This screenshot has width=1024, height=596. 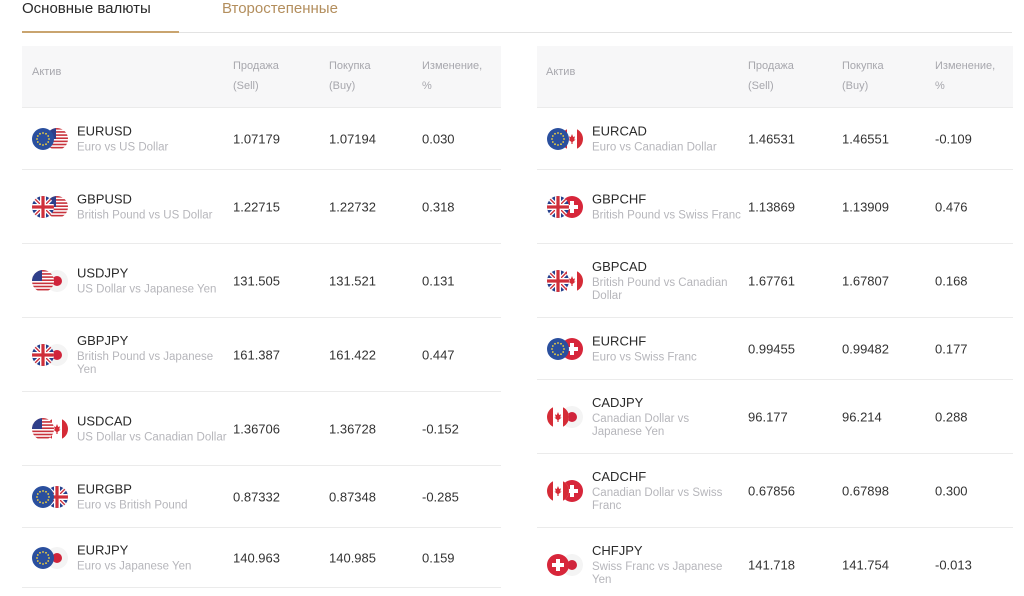 What do you see at coordinates (152, 206) in the screenshot?
I see `asset-cell: GBPUSD British Pound vs US Dollar` at bounding box center [152, 206].